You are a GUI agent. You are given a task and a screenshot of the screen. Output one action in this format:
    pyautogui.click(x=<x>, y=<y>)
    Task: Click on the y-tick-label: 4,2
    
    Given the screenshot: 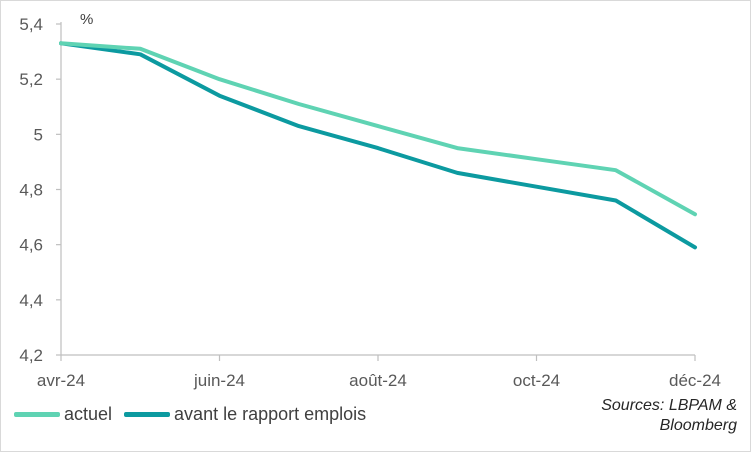 What is the action you would take?
    pyautogui.click(x=31, y=355)
    